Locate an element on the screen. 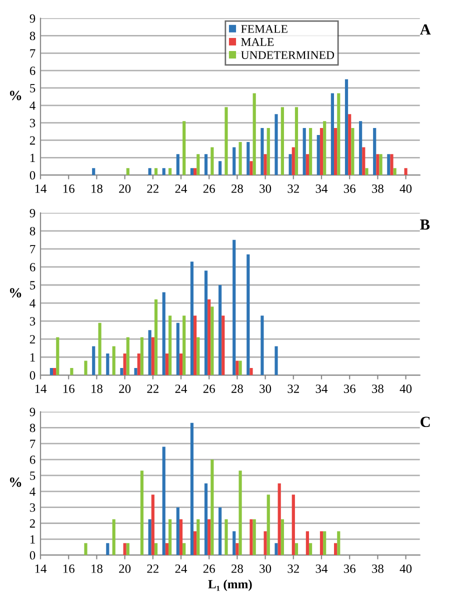  legend-label: FEMALE is located at coordinates (264, 29).